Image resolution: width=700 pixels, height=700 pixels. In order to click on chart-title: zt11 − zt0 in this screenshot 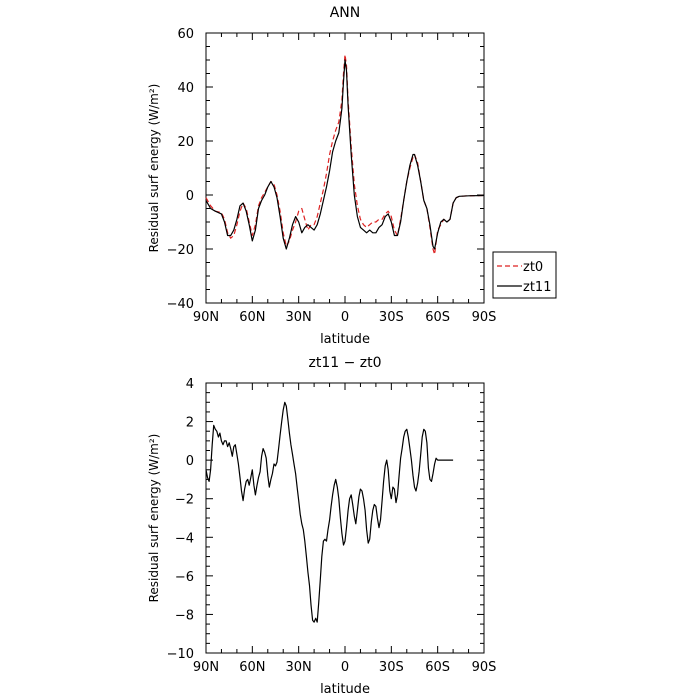, I will do `click(344, 363)`.